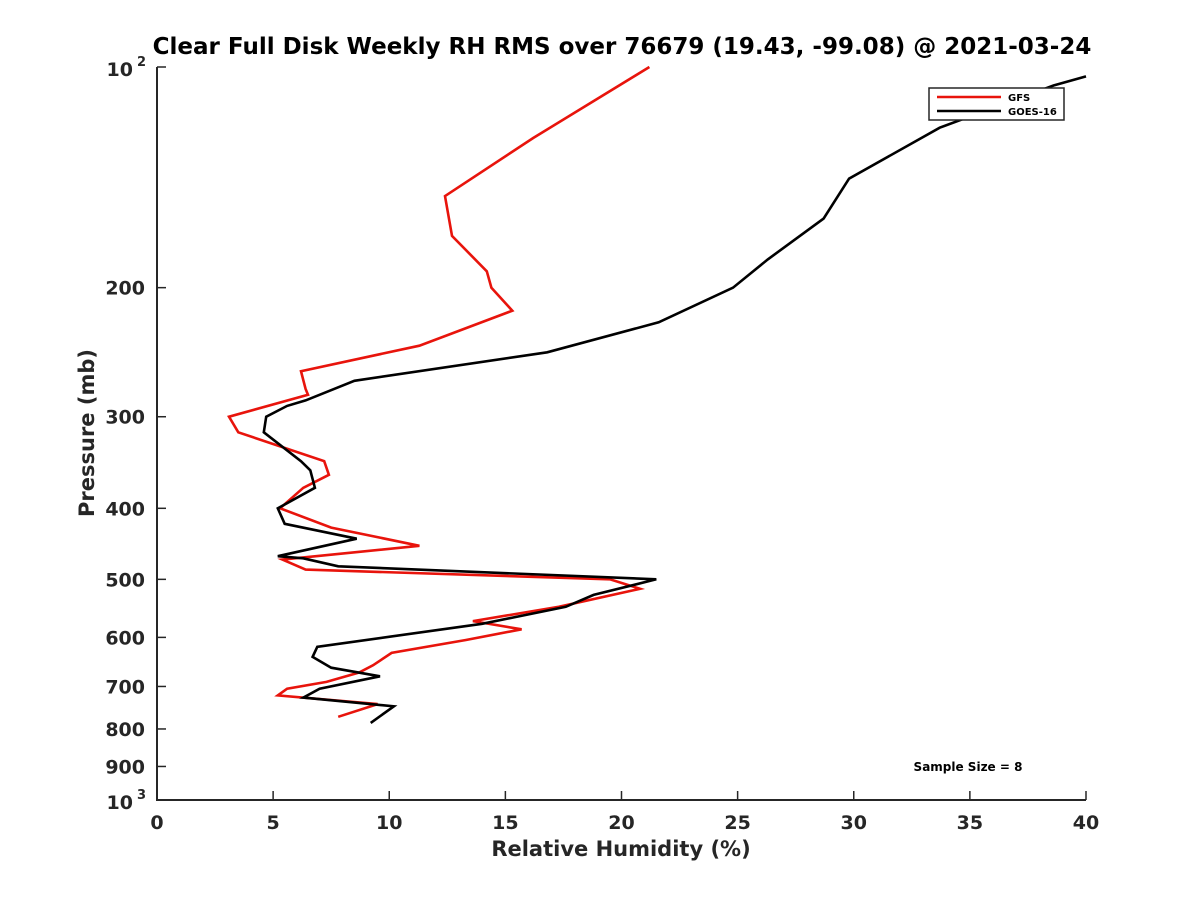 This screenshot has width=1200, height=900. I want to click on y-axis-label: Pressure (mb), so click(87, 433).